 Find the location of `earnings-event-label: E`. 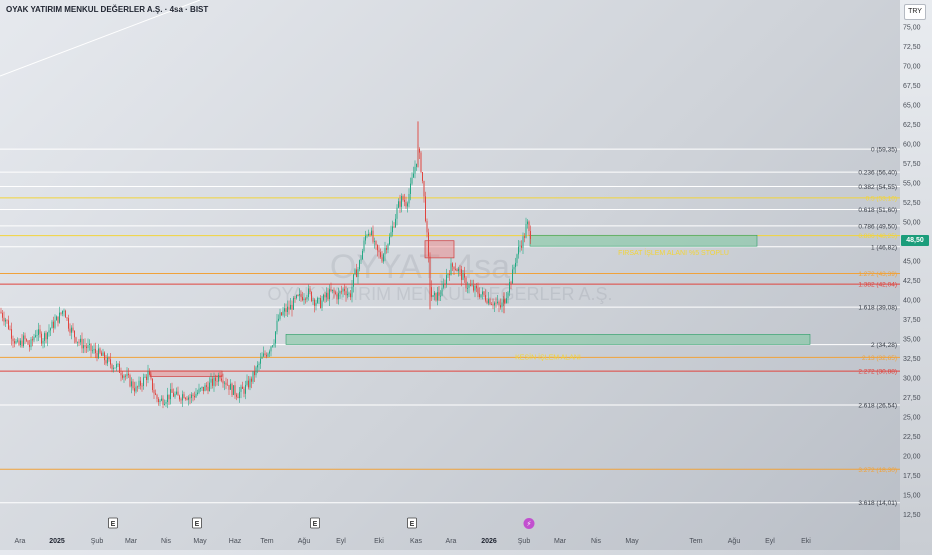

earnings-event-label: E is located at coordinates (113, 524).